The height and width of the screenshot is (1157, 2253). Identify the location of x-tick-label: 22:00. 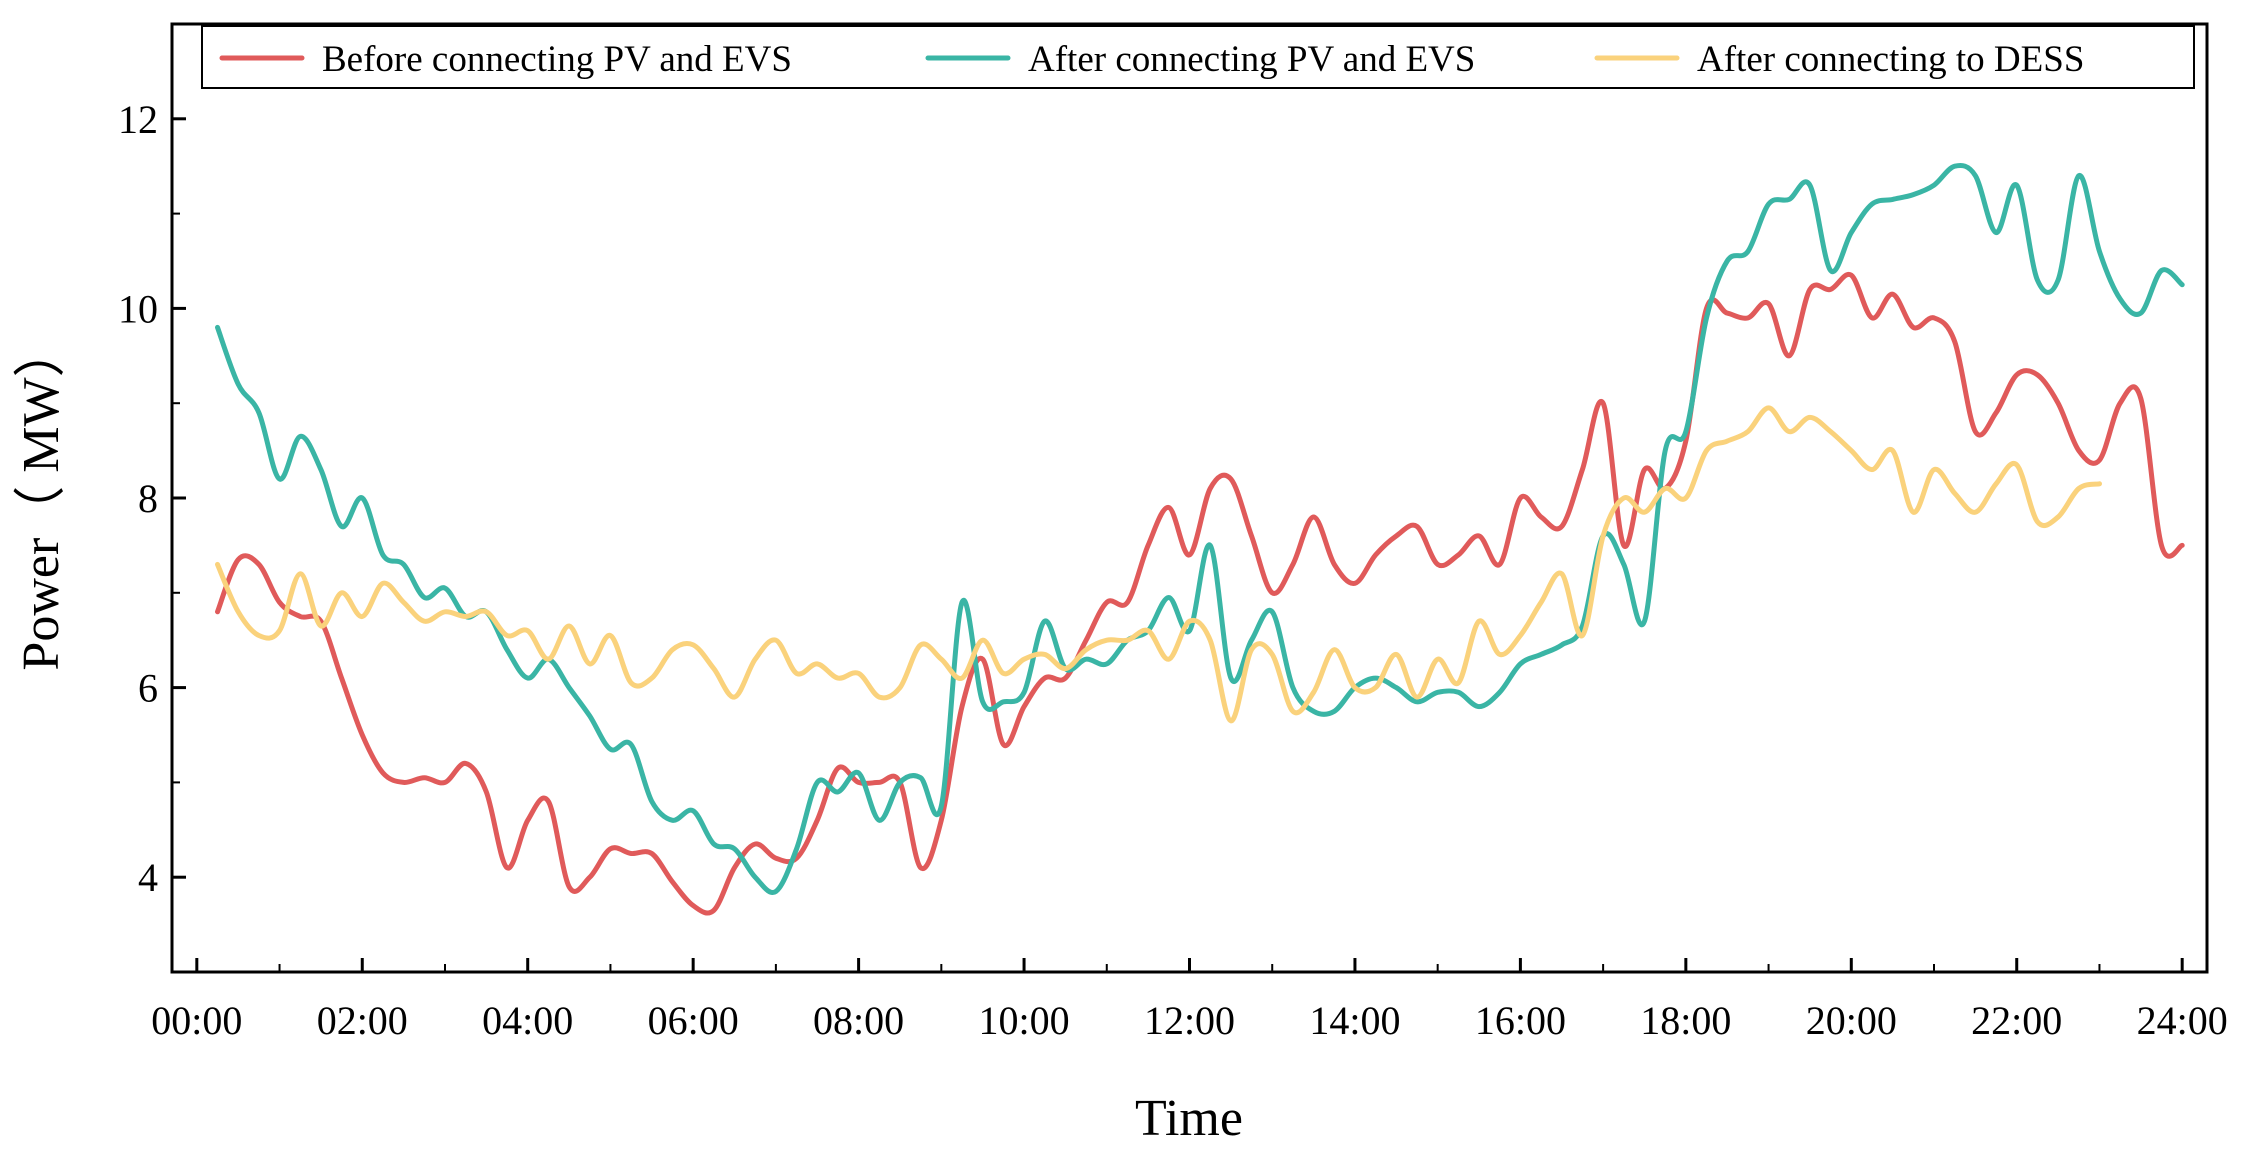
(2016, 1020).